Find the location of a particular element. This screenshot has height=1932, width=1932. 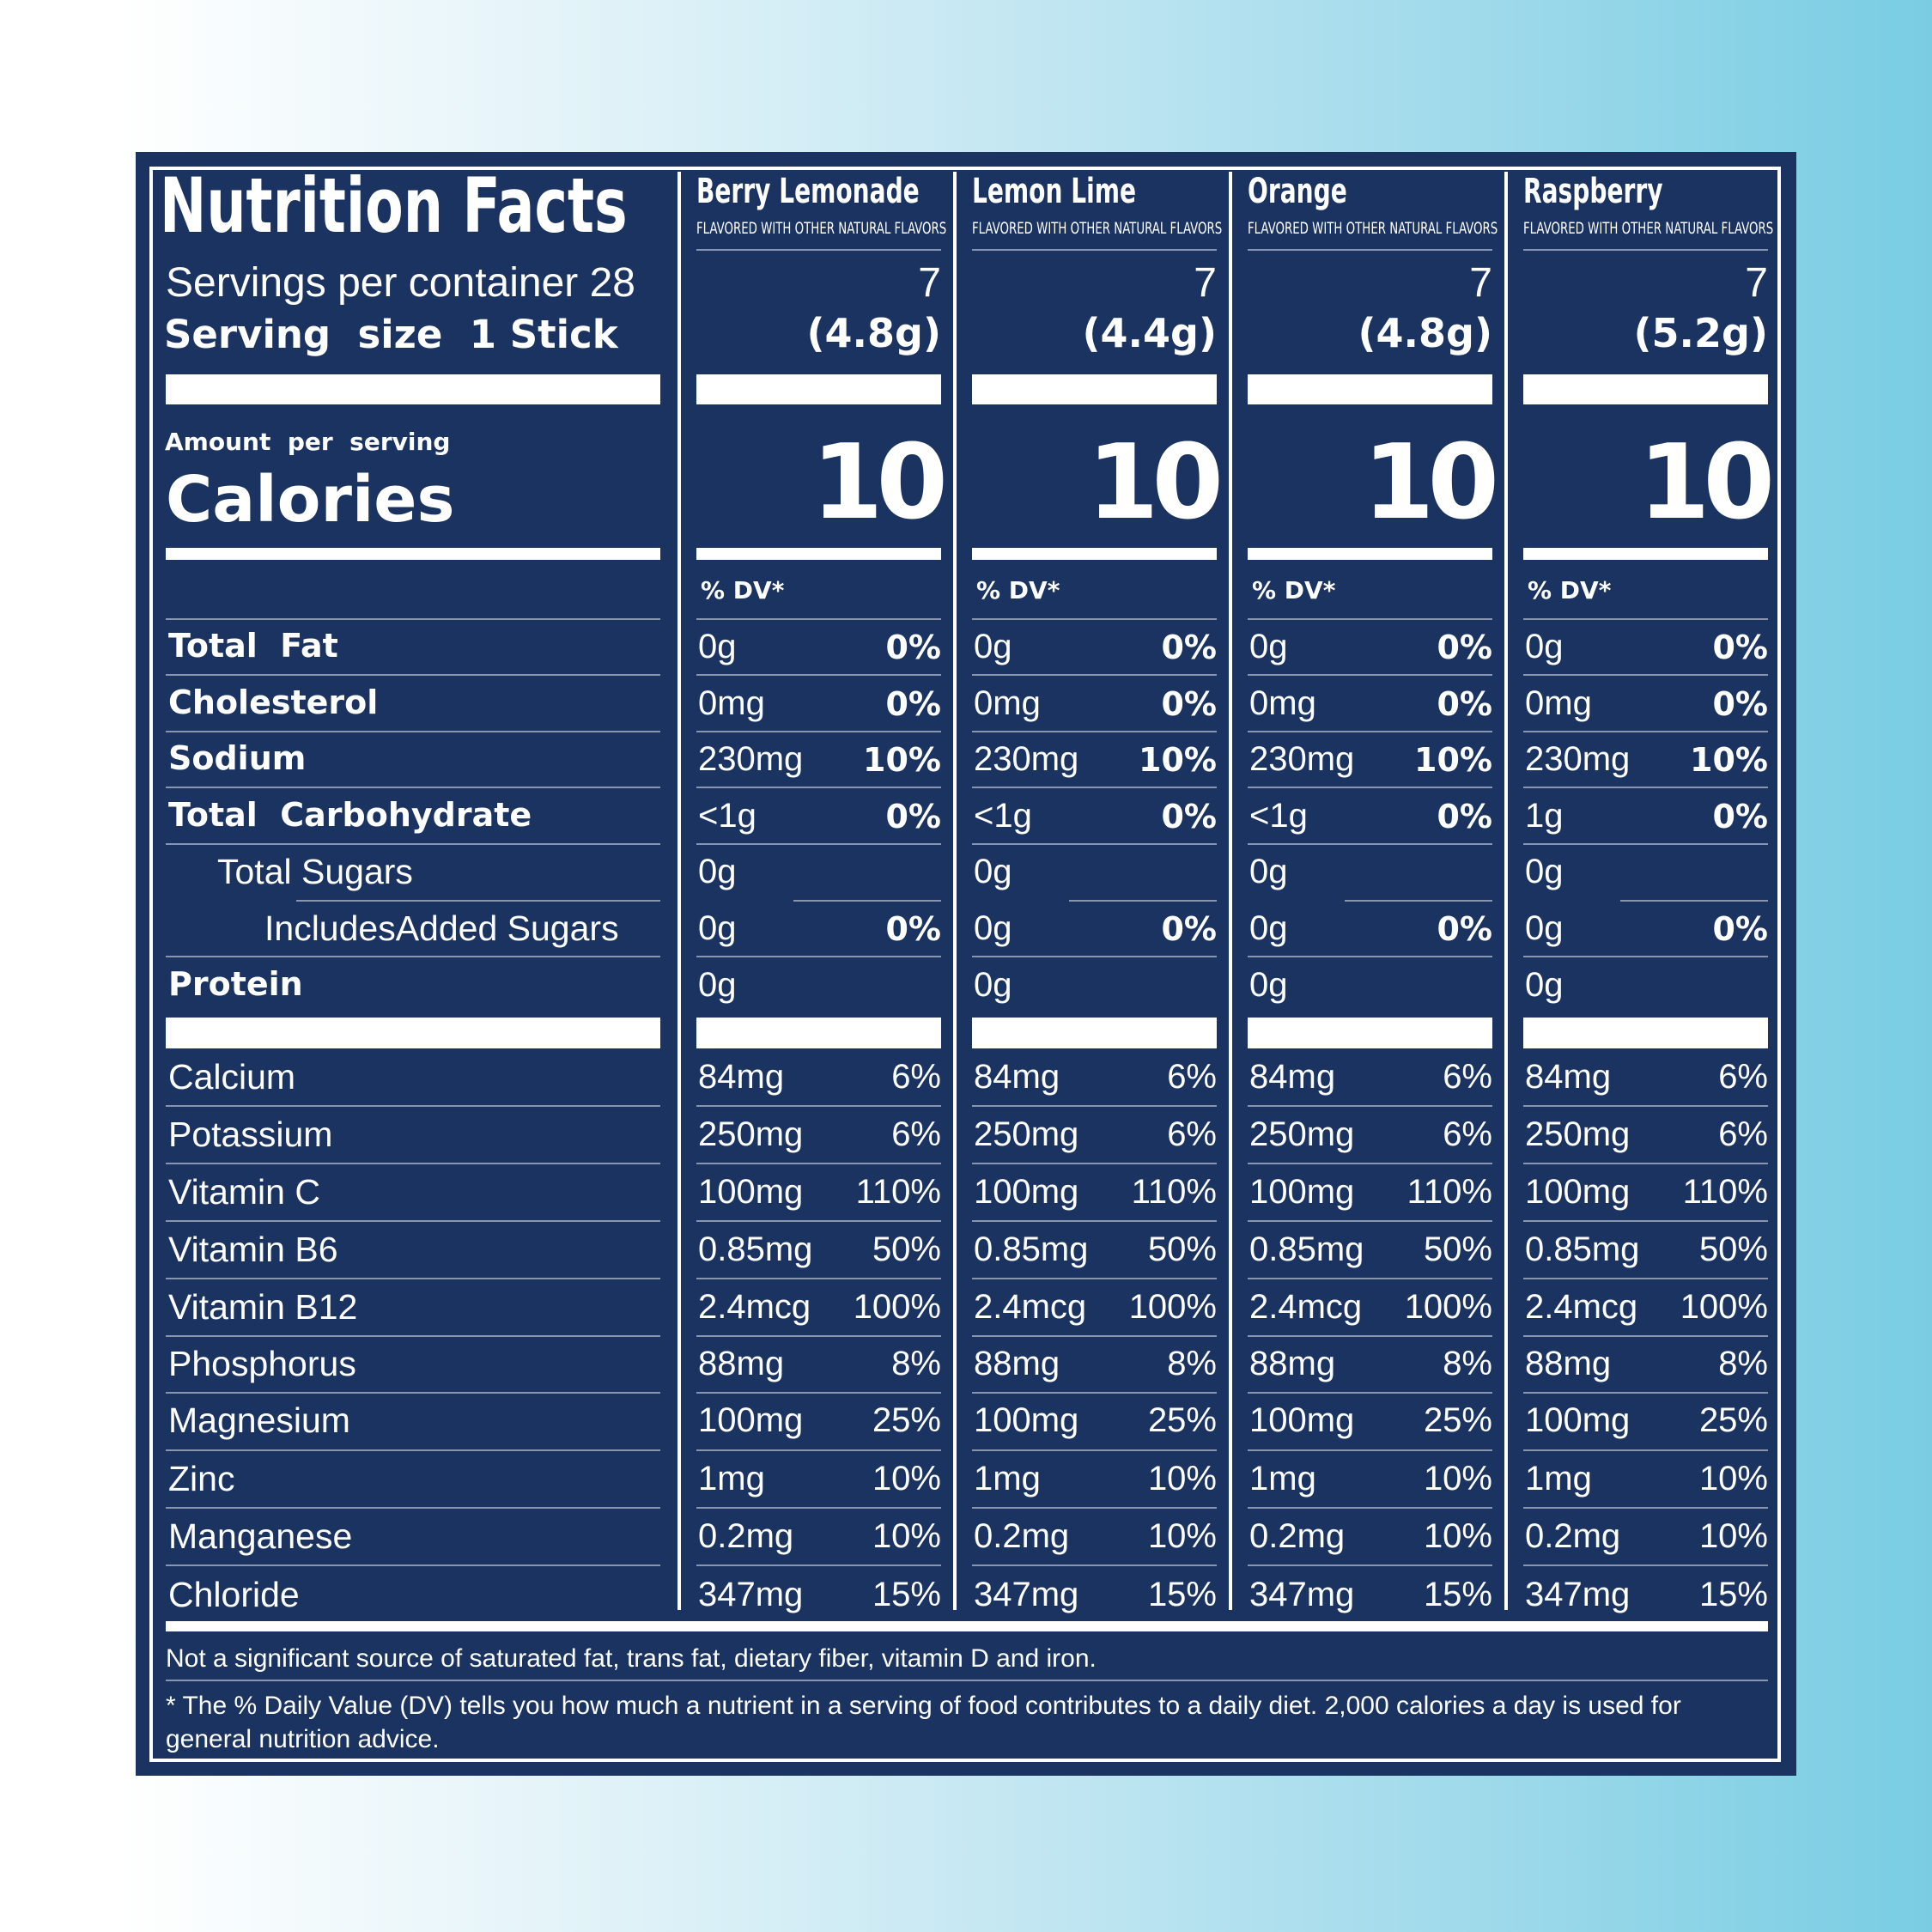

micronutrient-label: Calcium is located at coordinates (232, 1077).